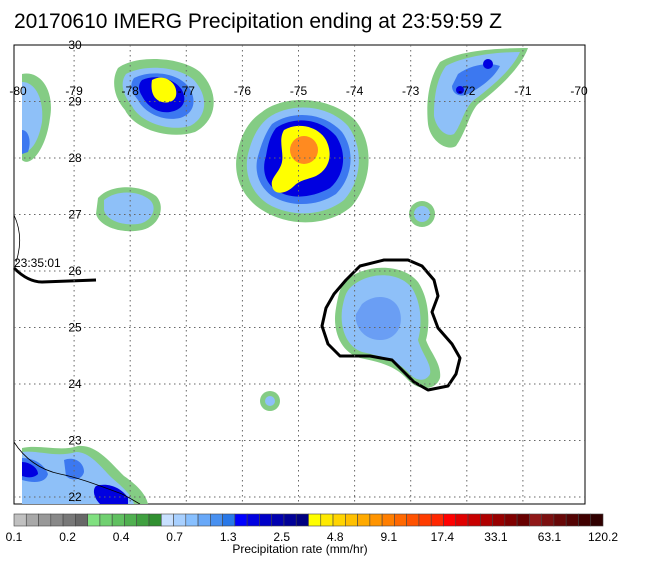 This screenshot has height=571, width=668. What do you see at coordinates (174, 537) in the screenshot?
I see `colorbar-tick-label: 0.7` at bounding box center [174, 537].